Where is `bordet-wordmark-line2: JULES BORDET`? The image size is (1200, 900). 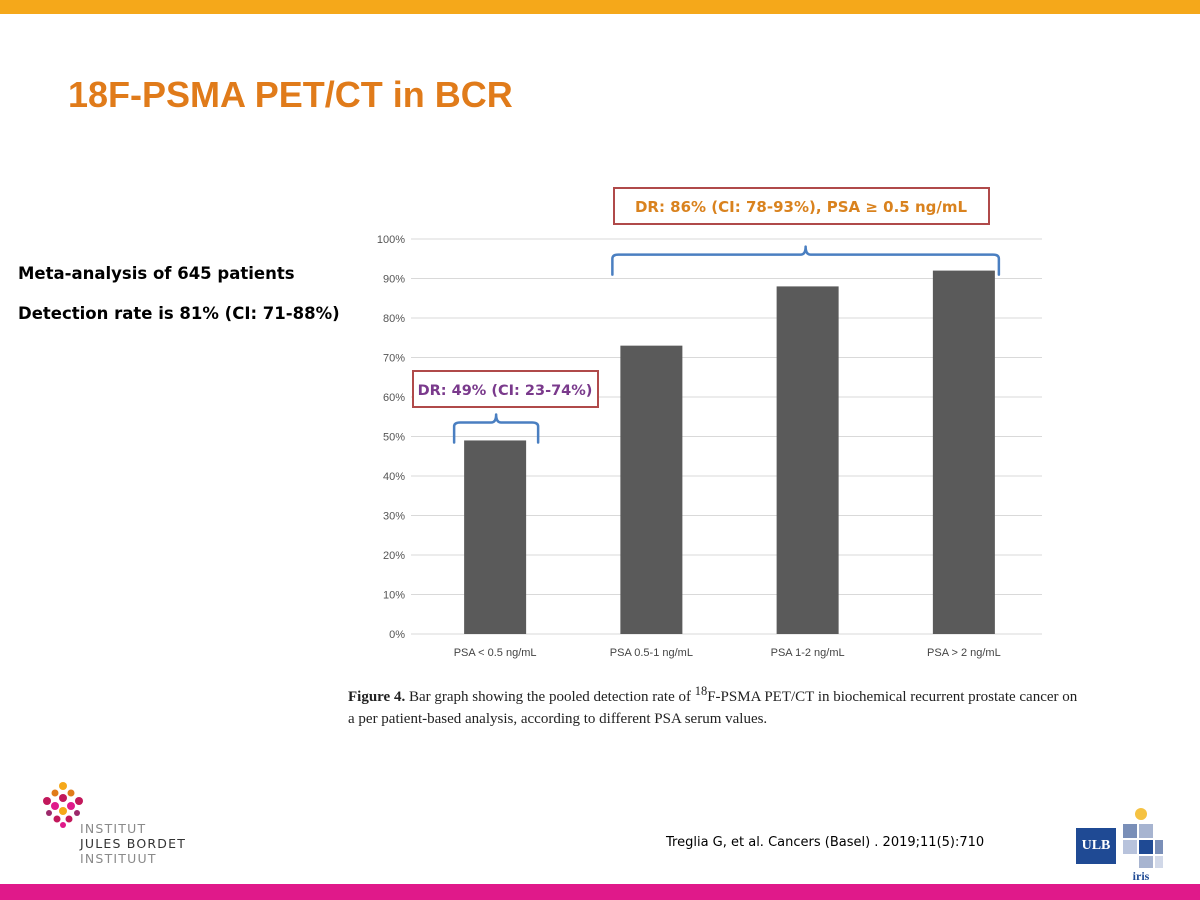 bordet-wordmark-line2: JULES BORDET is located at coordinates (133, 843).